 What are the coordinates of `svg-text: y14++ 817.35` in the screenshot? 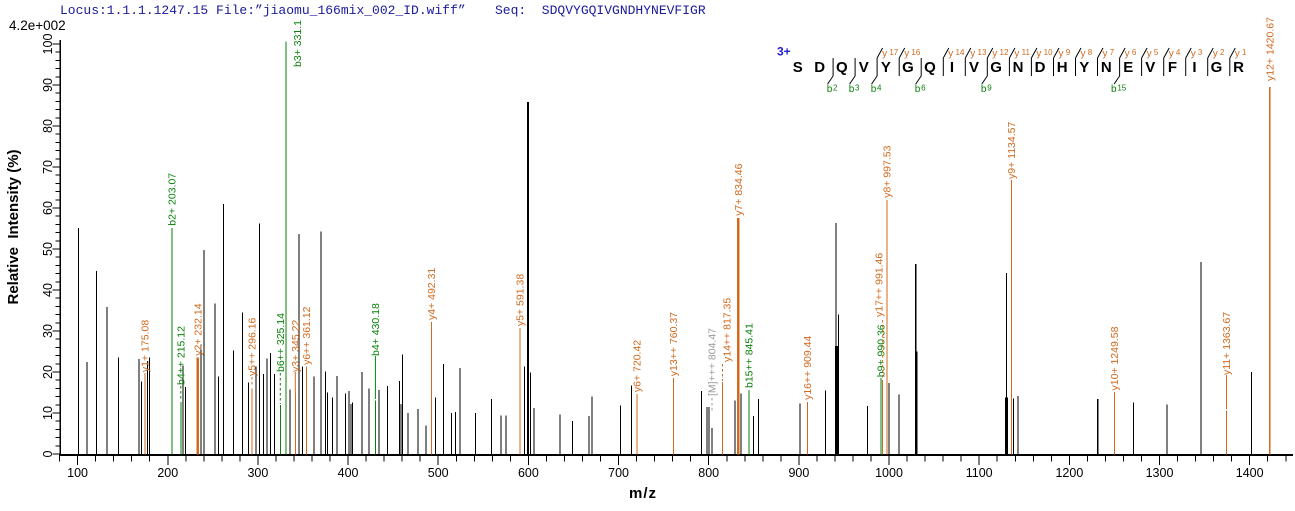 It's located at (728, 330).